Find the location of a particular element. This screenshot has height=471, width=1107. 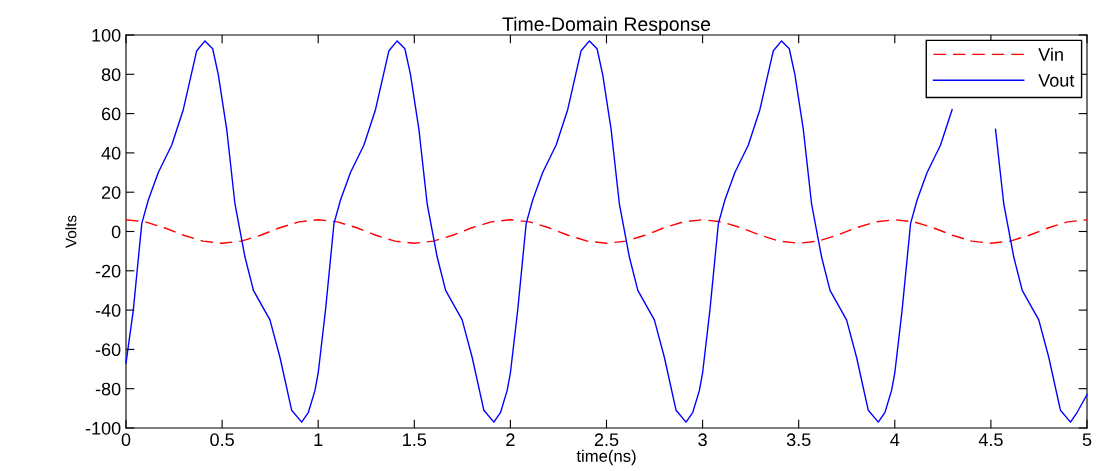

chart-title: Time-Domain Response is located at coordinates (606, 25).